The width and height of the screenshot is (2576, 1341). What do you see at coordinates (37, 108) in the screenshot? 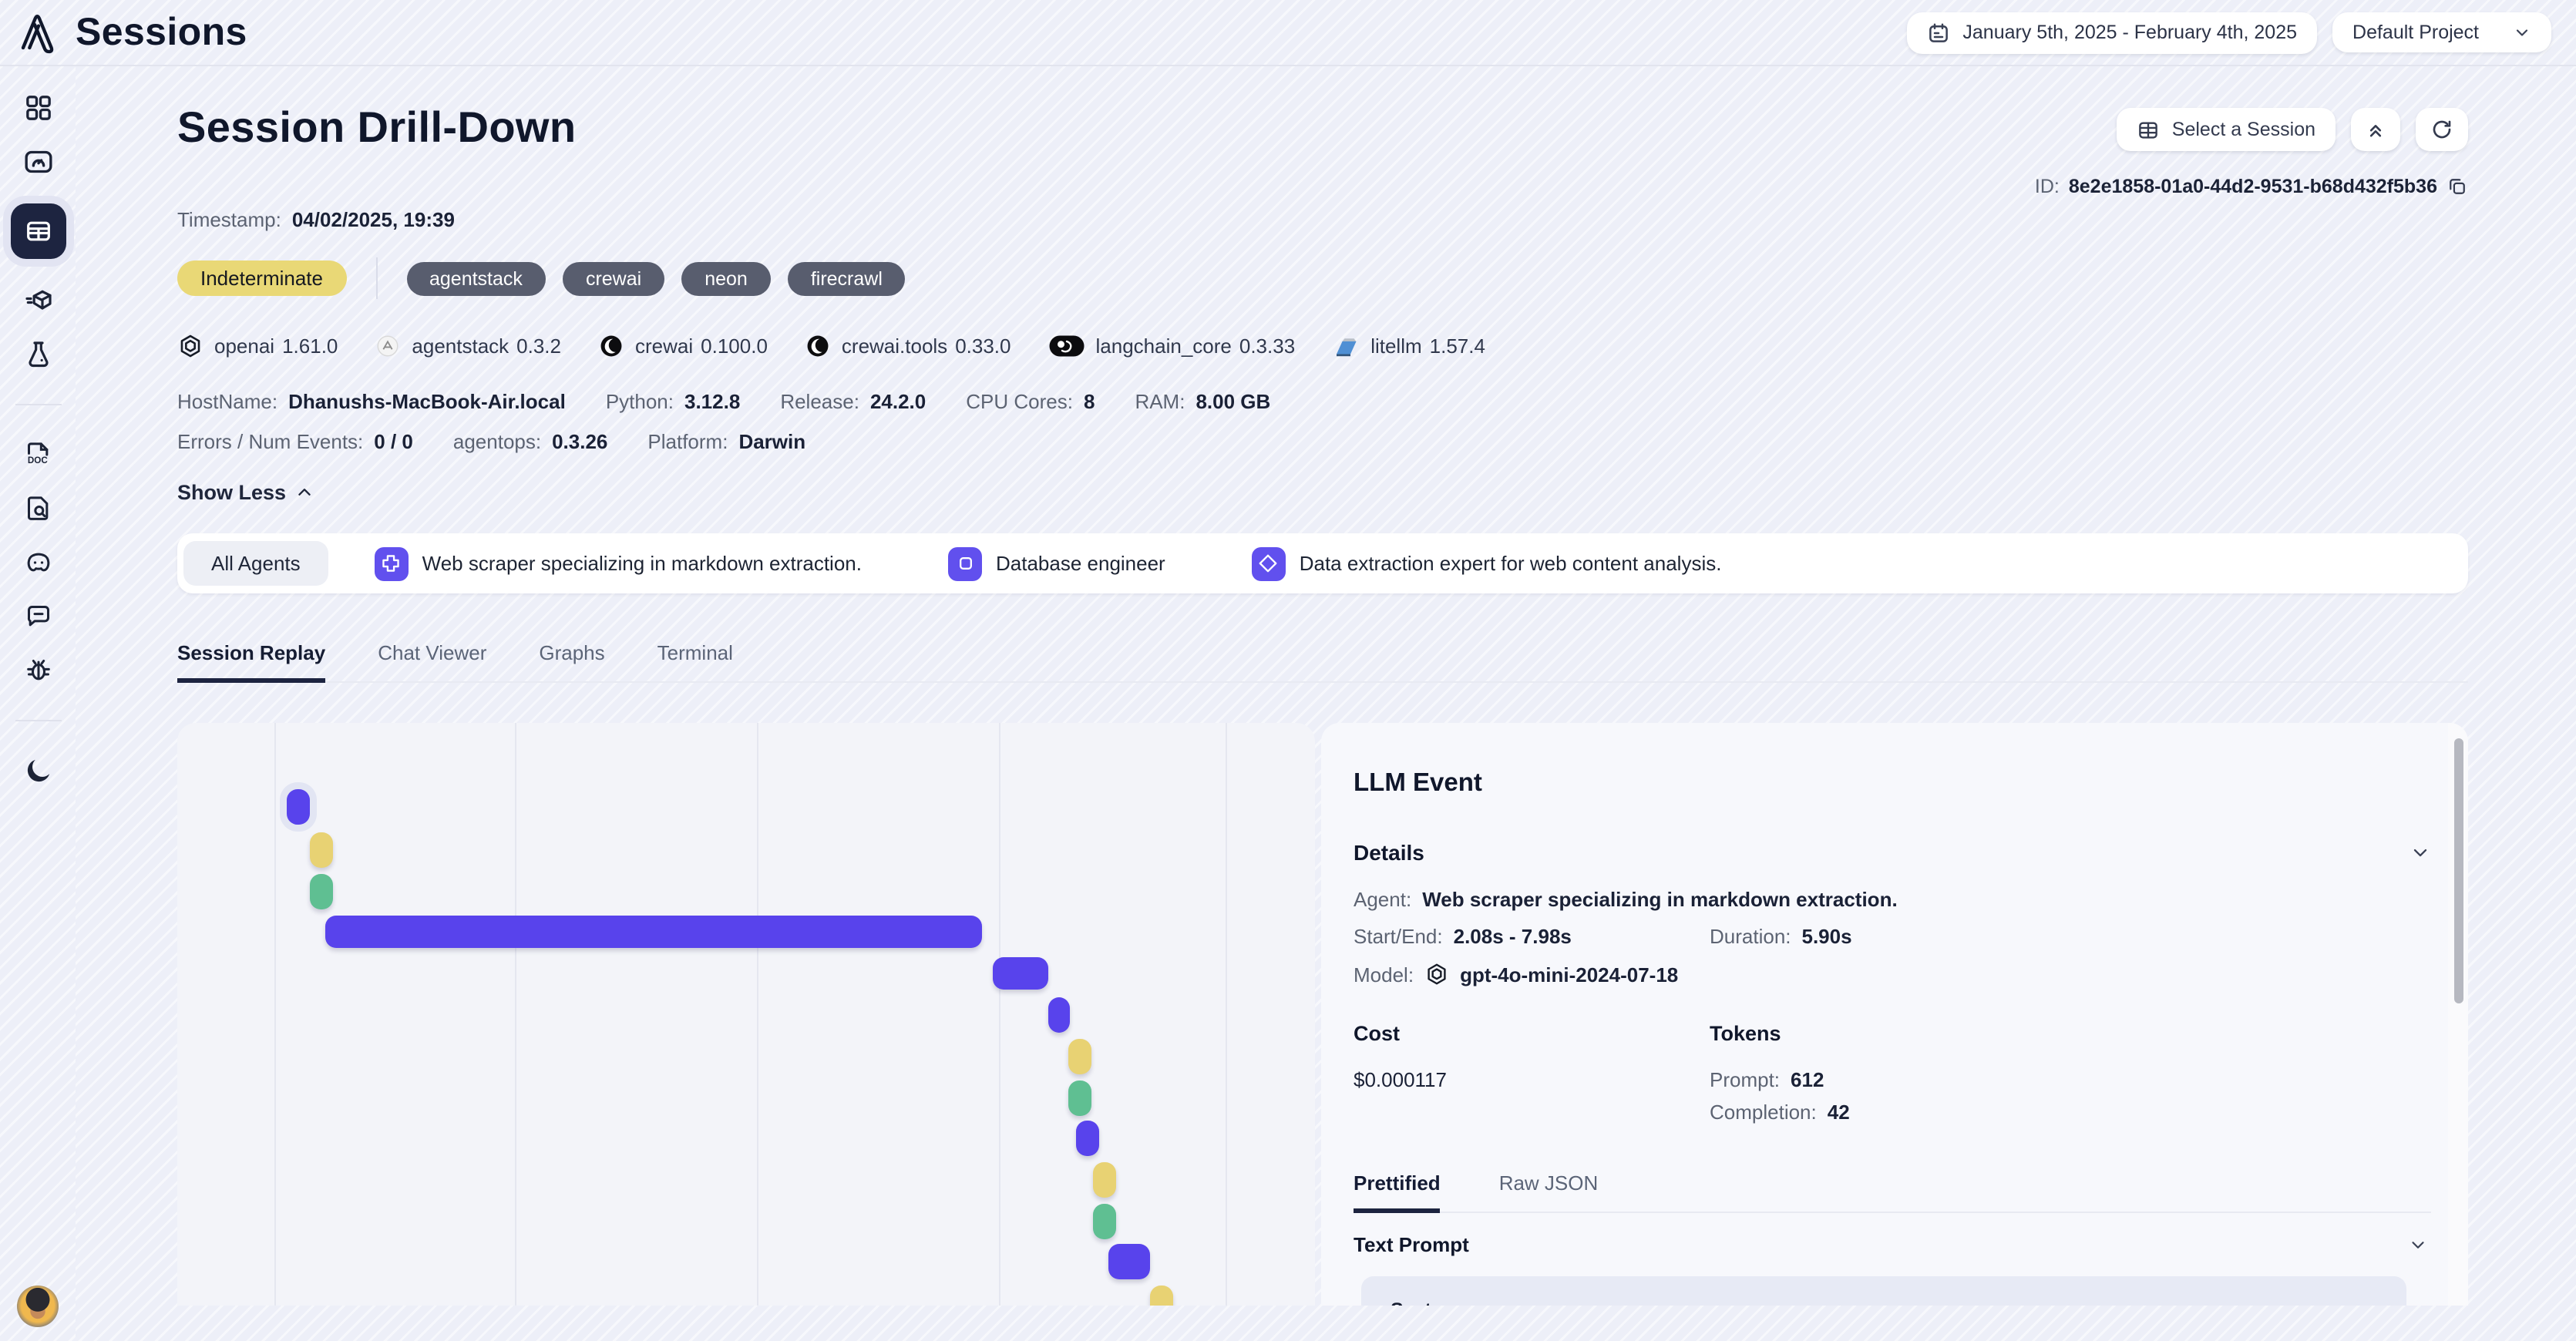
I see `sidebar-item-overview` at bounding box center [37, 108].